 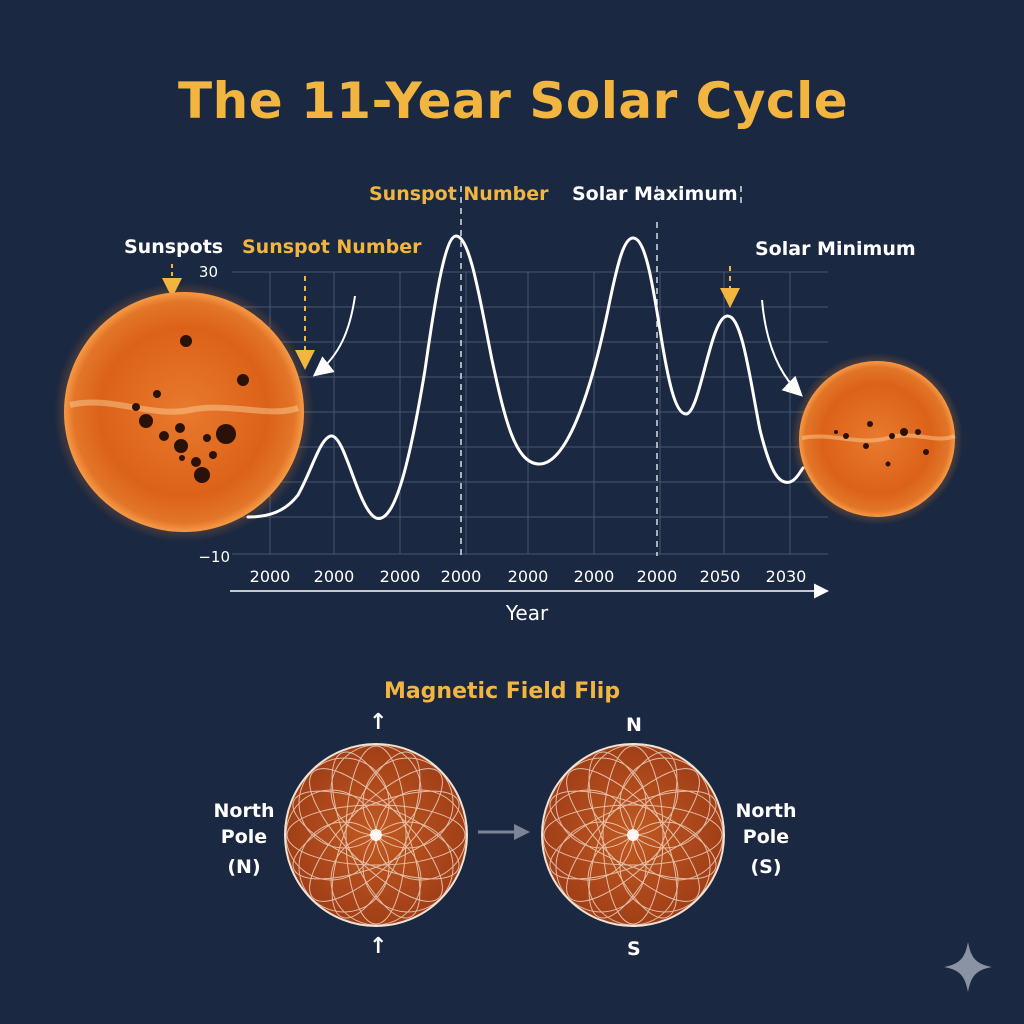 I want to click on y-tick-bottom: −10, so click(x=214, y=557).